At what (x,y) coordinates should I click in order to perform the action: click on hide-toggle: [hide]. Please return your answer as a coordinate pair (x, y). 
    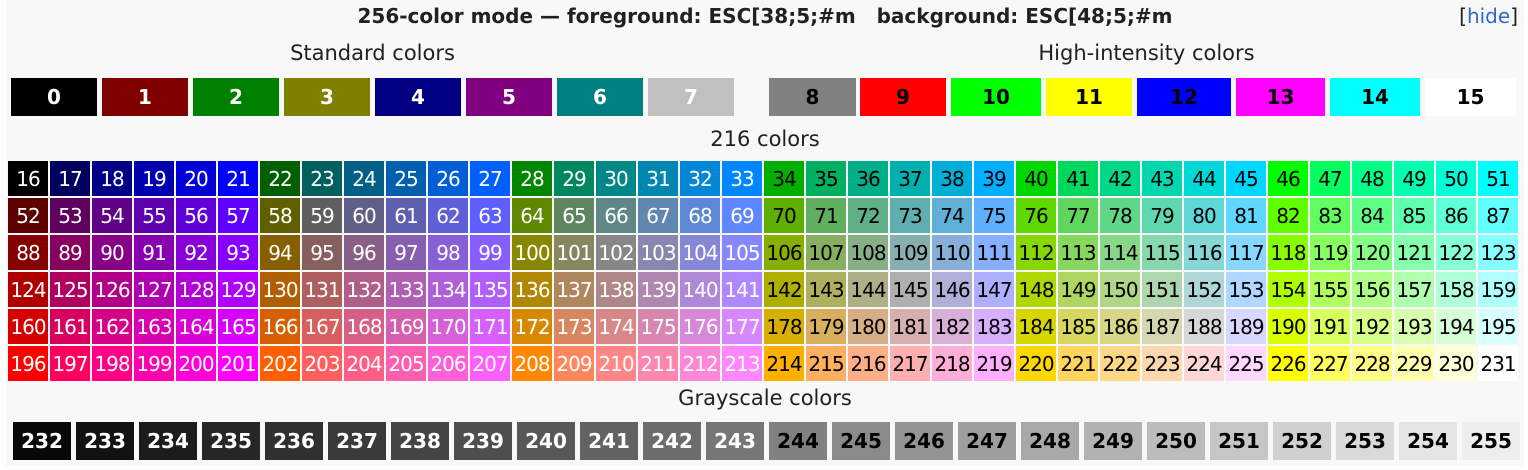
    Looking at the image, I should click on (1488, 16).